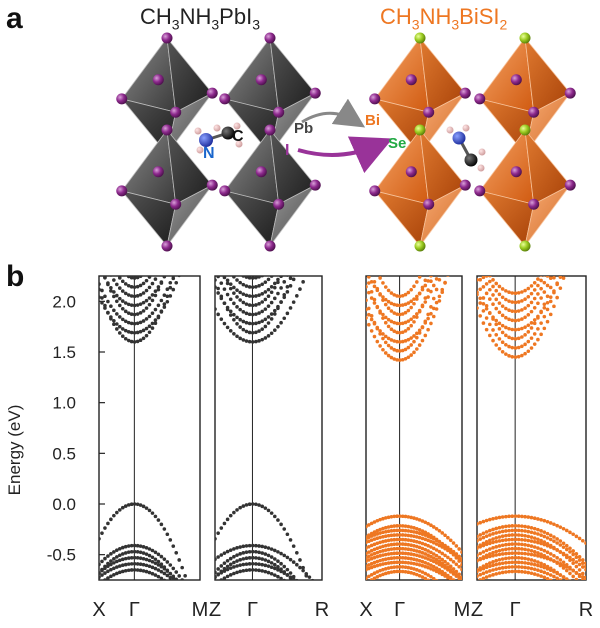  I want to click on atom, so click(212, 93).